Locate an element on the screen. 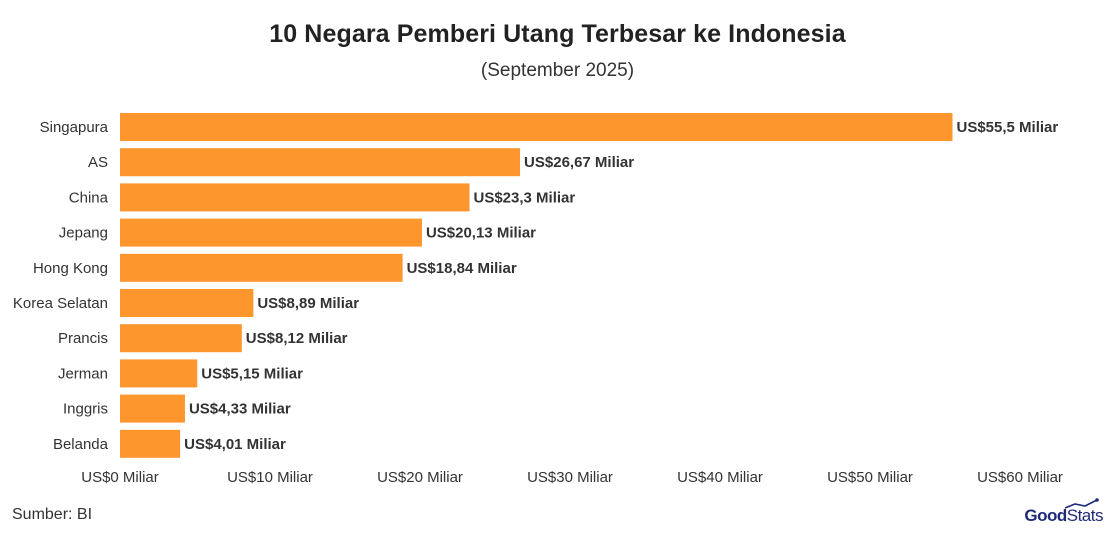 This screenshot has height=540, width=1115. bar-prancis is located at coordinates (181, 338).